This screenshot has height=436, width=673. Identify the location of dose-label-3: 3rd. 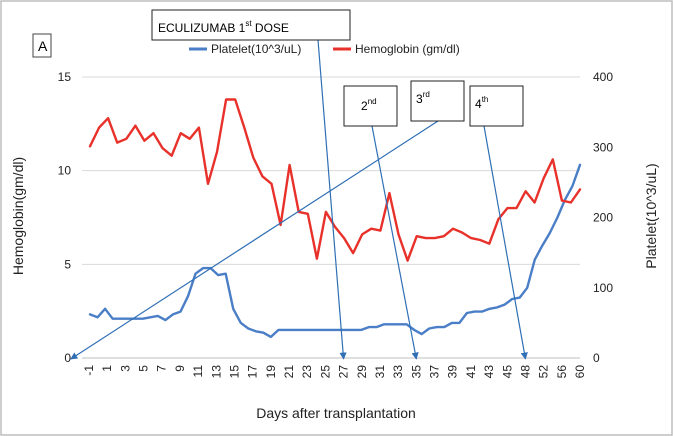
(423, 98).